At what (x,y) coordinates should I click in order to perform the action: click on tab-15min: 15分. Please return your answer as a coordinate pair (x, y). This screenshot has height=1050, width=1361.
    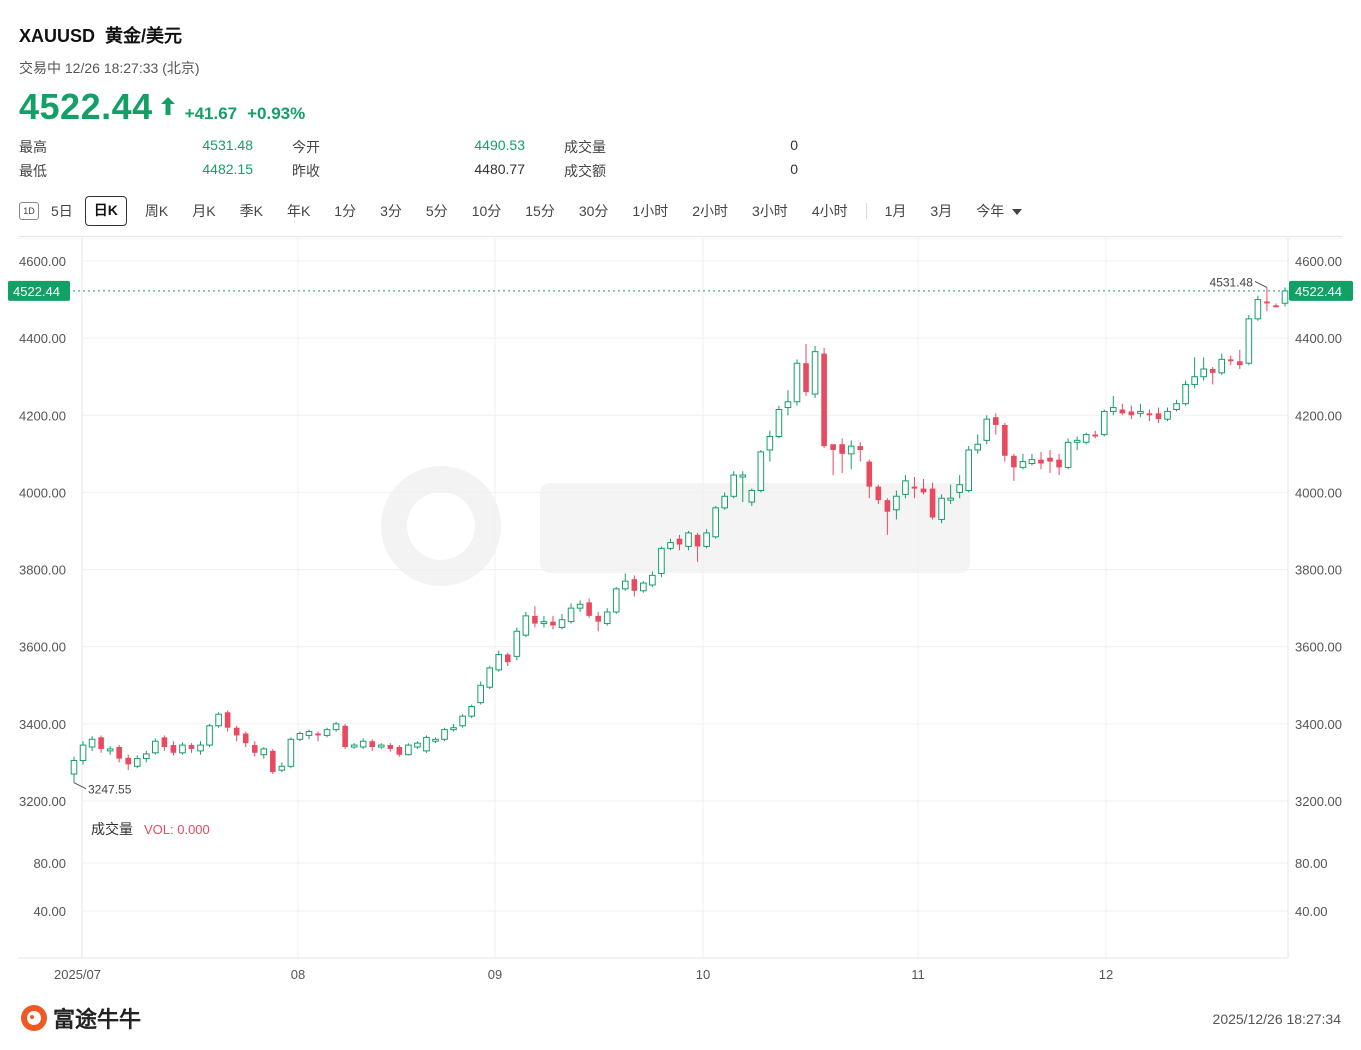
    Looking at the image, I should click on (540, 211).